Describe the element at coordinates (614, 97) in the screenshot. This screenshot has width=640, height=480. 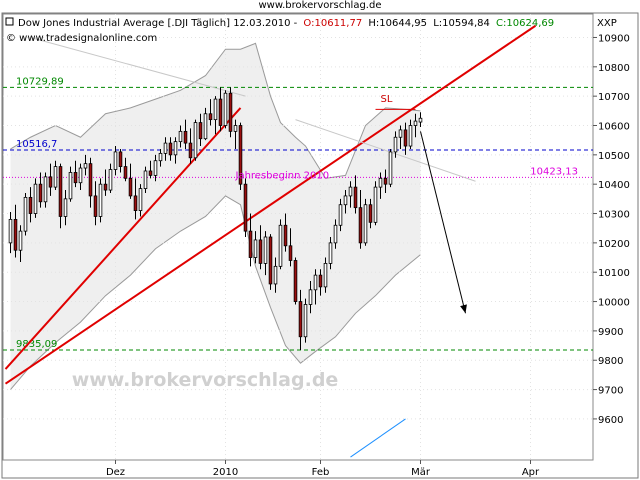
I see `y-tick-label: 10700` at that location.